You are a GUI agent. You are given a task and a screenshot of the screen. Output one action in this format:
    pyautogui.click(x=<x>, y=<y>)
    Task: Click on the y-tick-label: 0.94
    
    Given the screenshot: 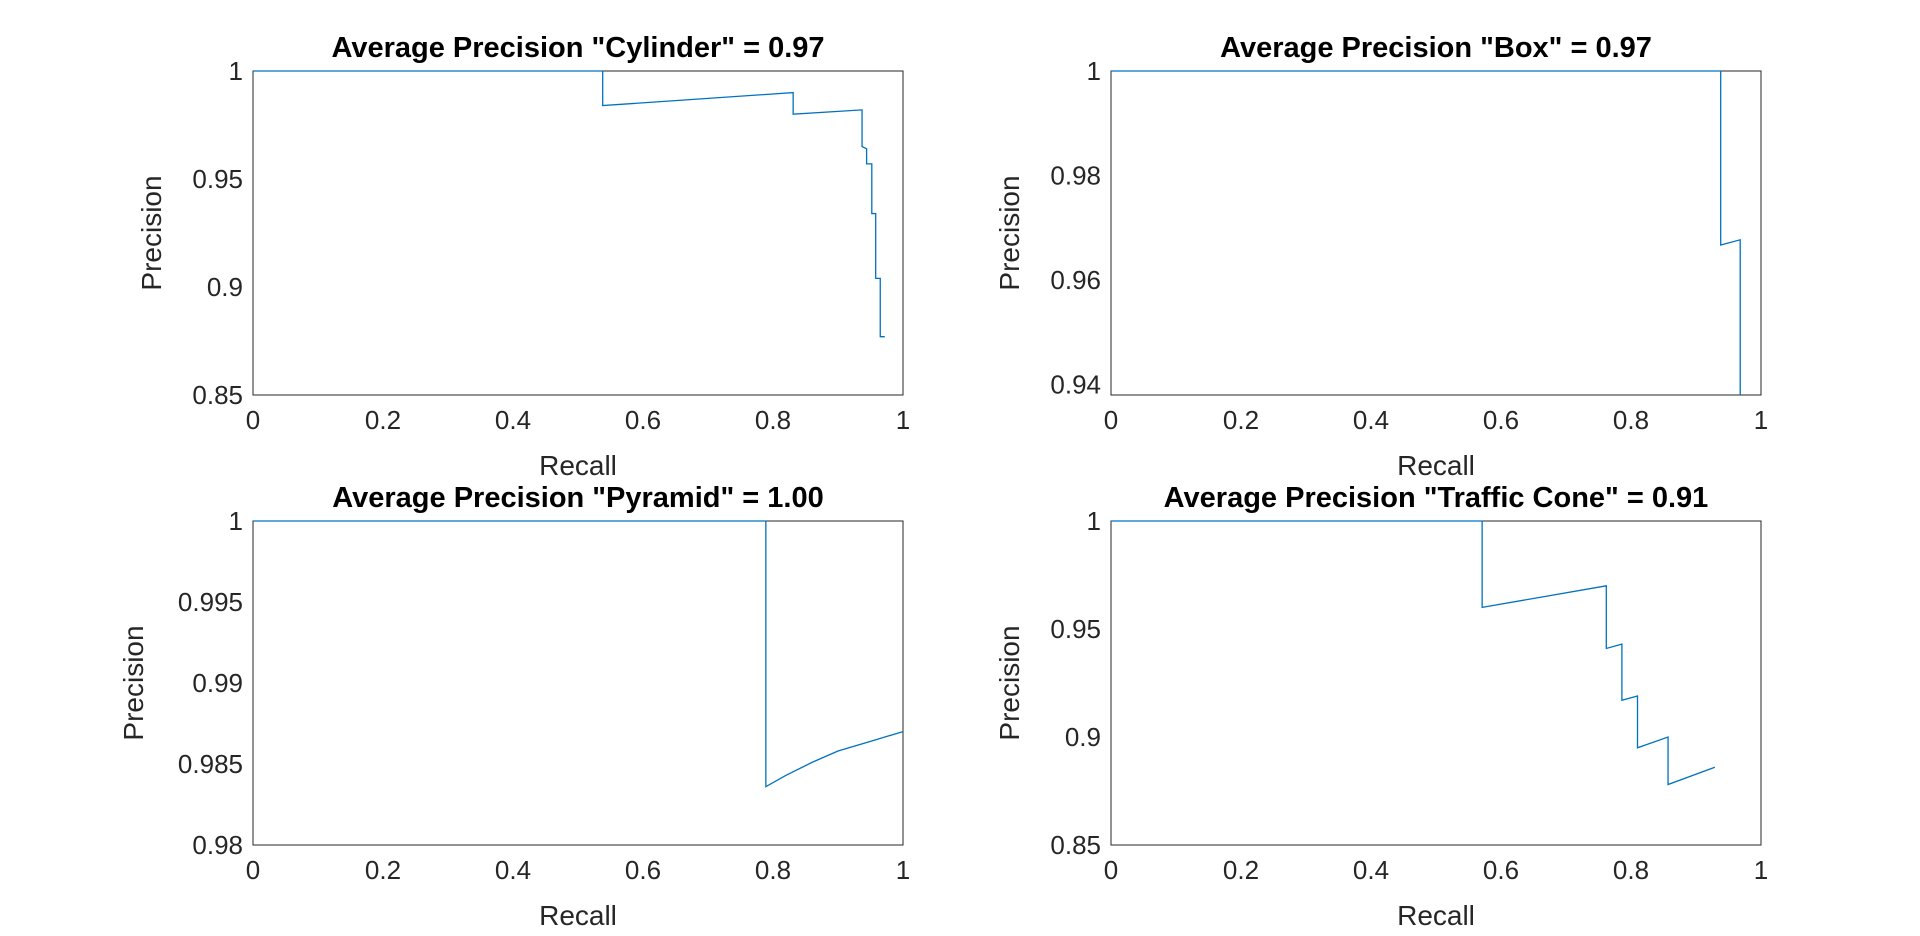 What is the action you would take?
    pyautogui.click(x=1075, y=385)
    